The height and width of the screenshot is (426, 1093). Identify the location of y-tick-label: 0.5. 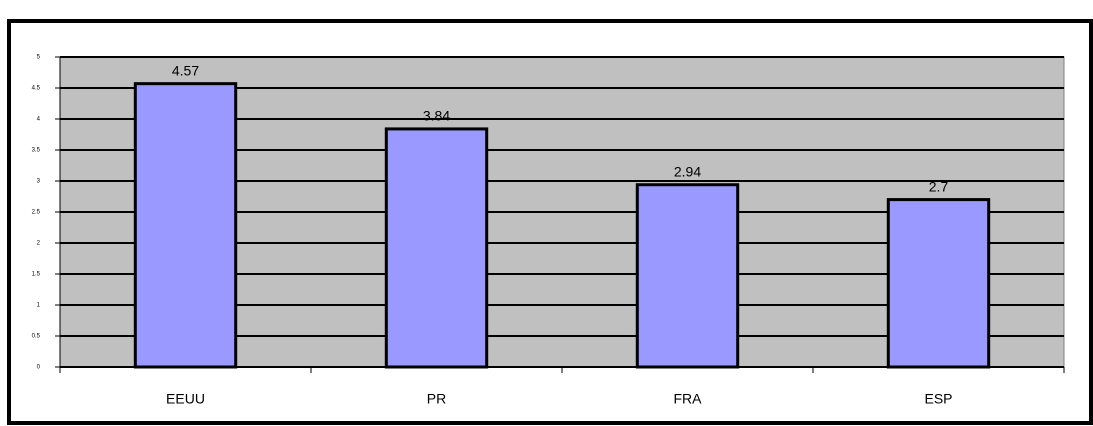
(36, 337).